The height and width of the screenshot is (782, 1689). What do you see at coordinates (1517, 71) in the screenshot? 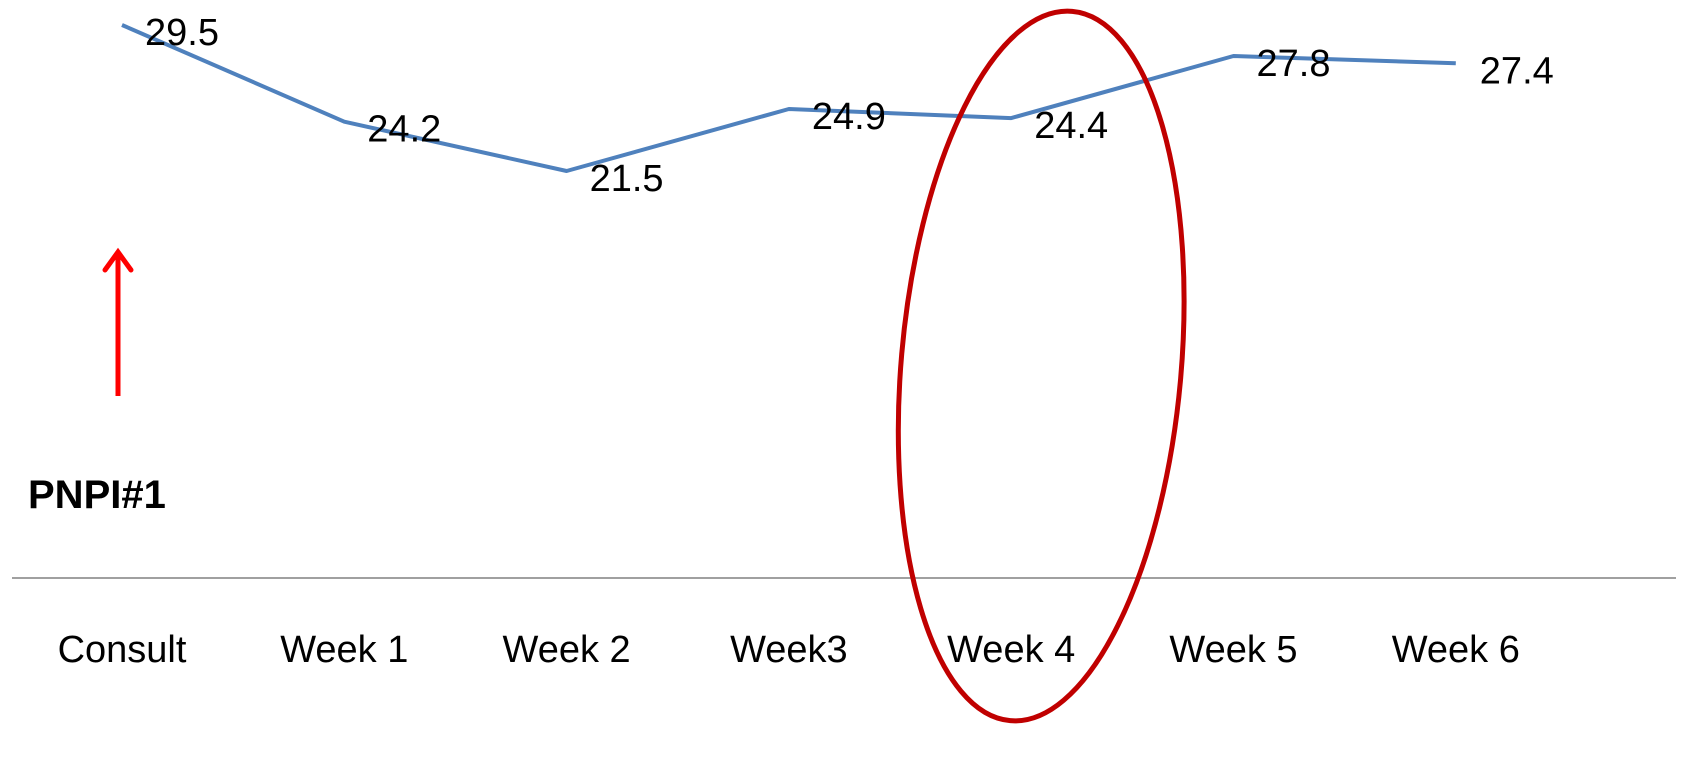
I see `data-label-6: 27.4` at bounding box center [1517, 71].